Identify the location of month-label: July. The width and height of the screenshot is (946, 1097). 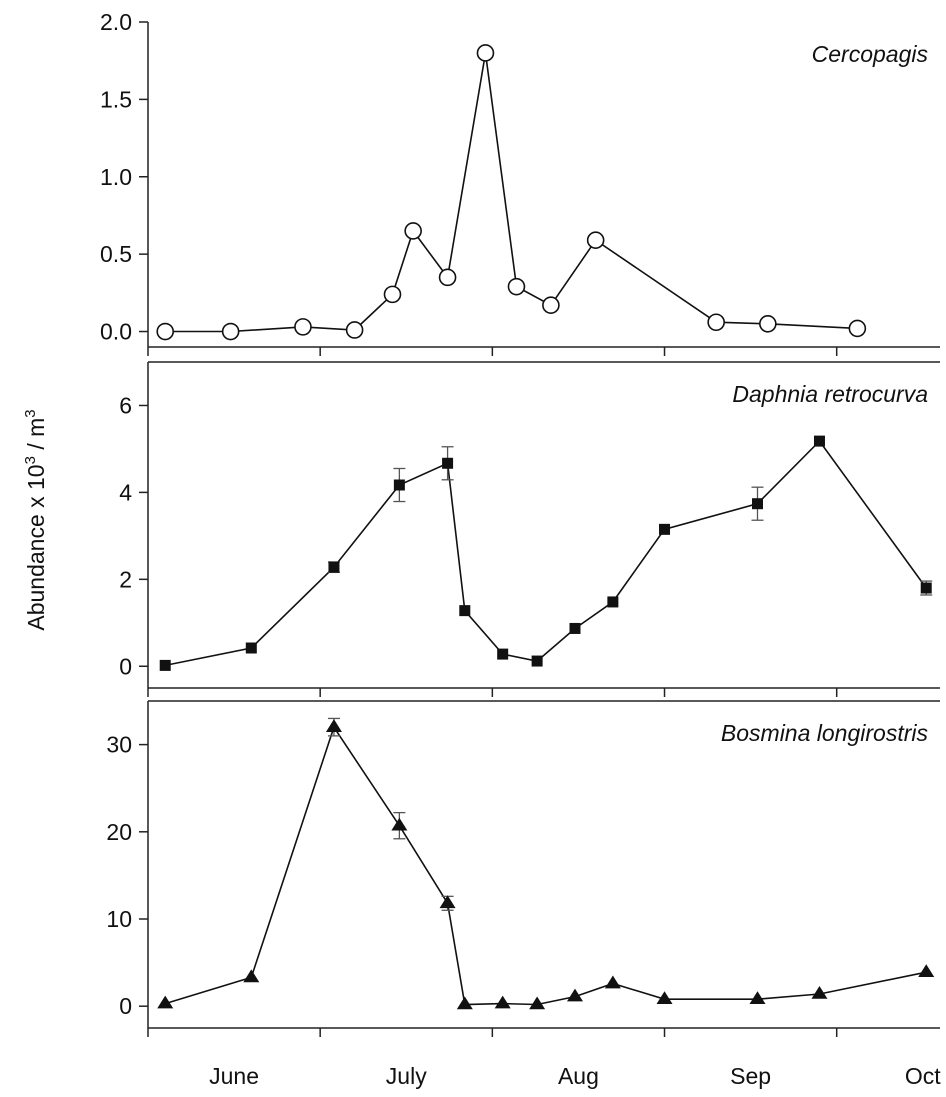
(406, 1076).